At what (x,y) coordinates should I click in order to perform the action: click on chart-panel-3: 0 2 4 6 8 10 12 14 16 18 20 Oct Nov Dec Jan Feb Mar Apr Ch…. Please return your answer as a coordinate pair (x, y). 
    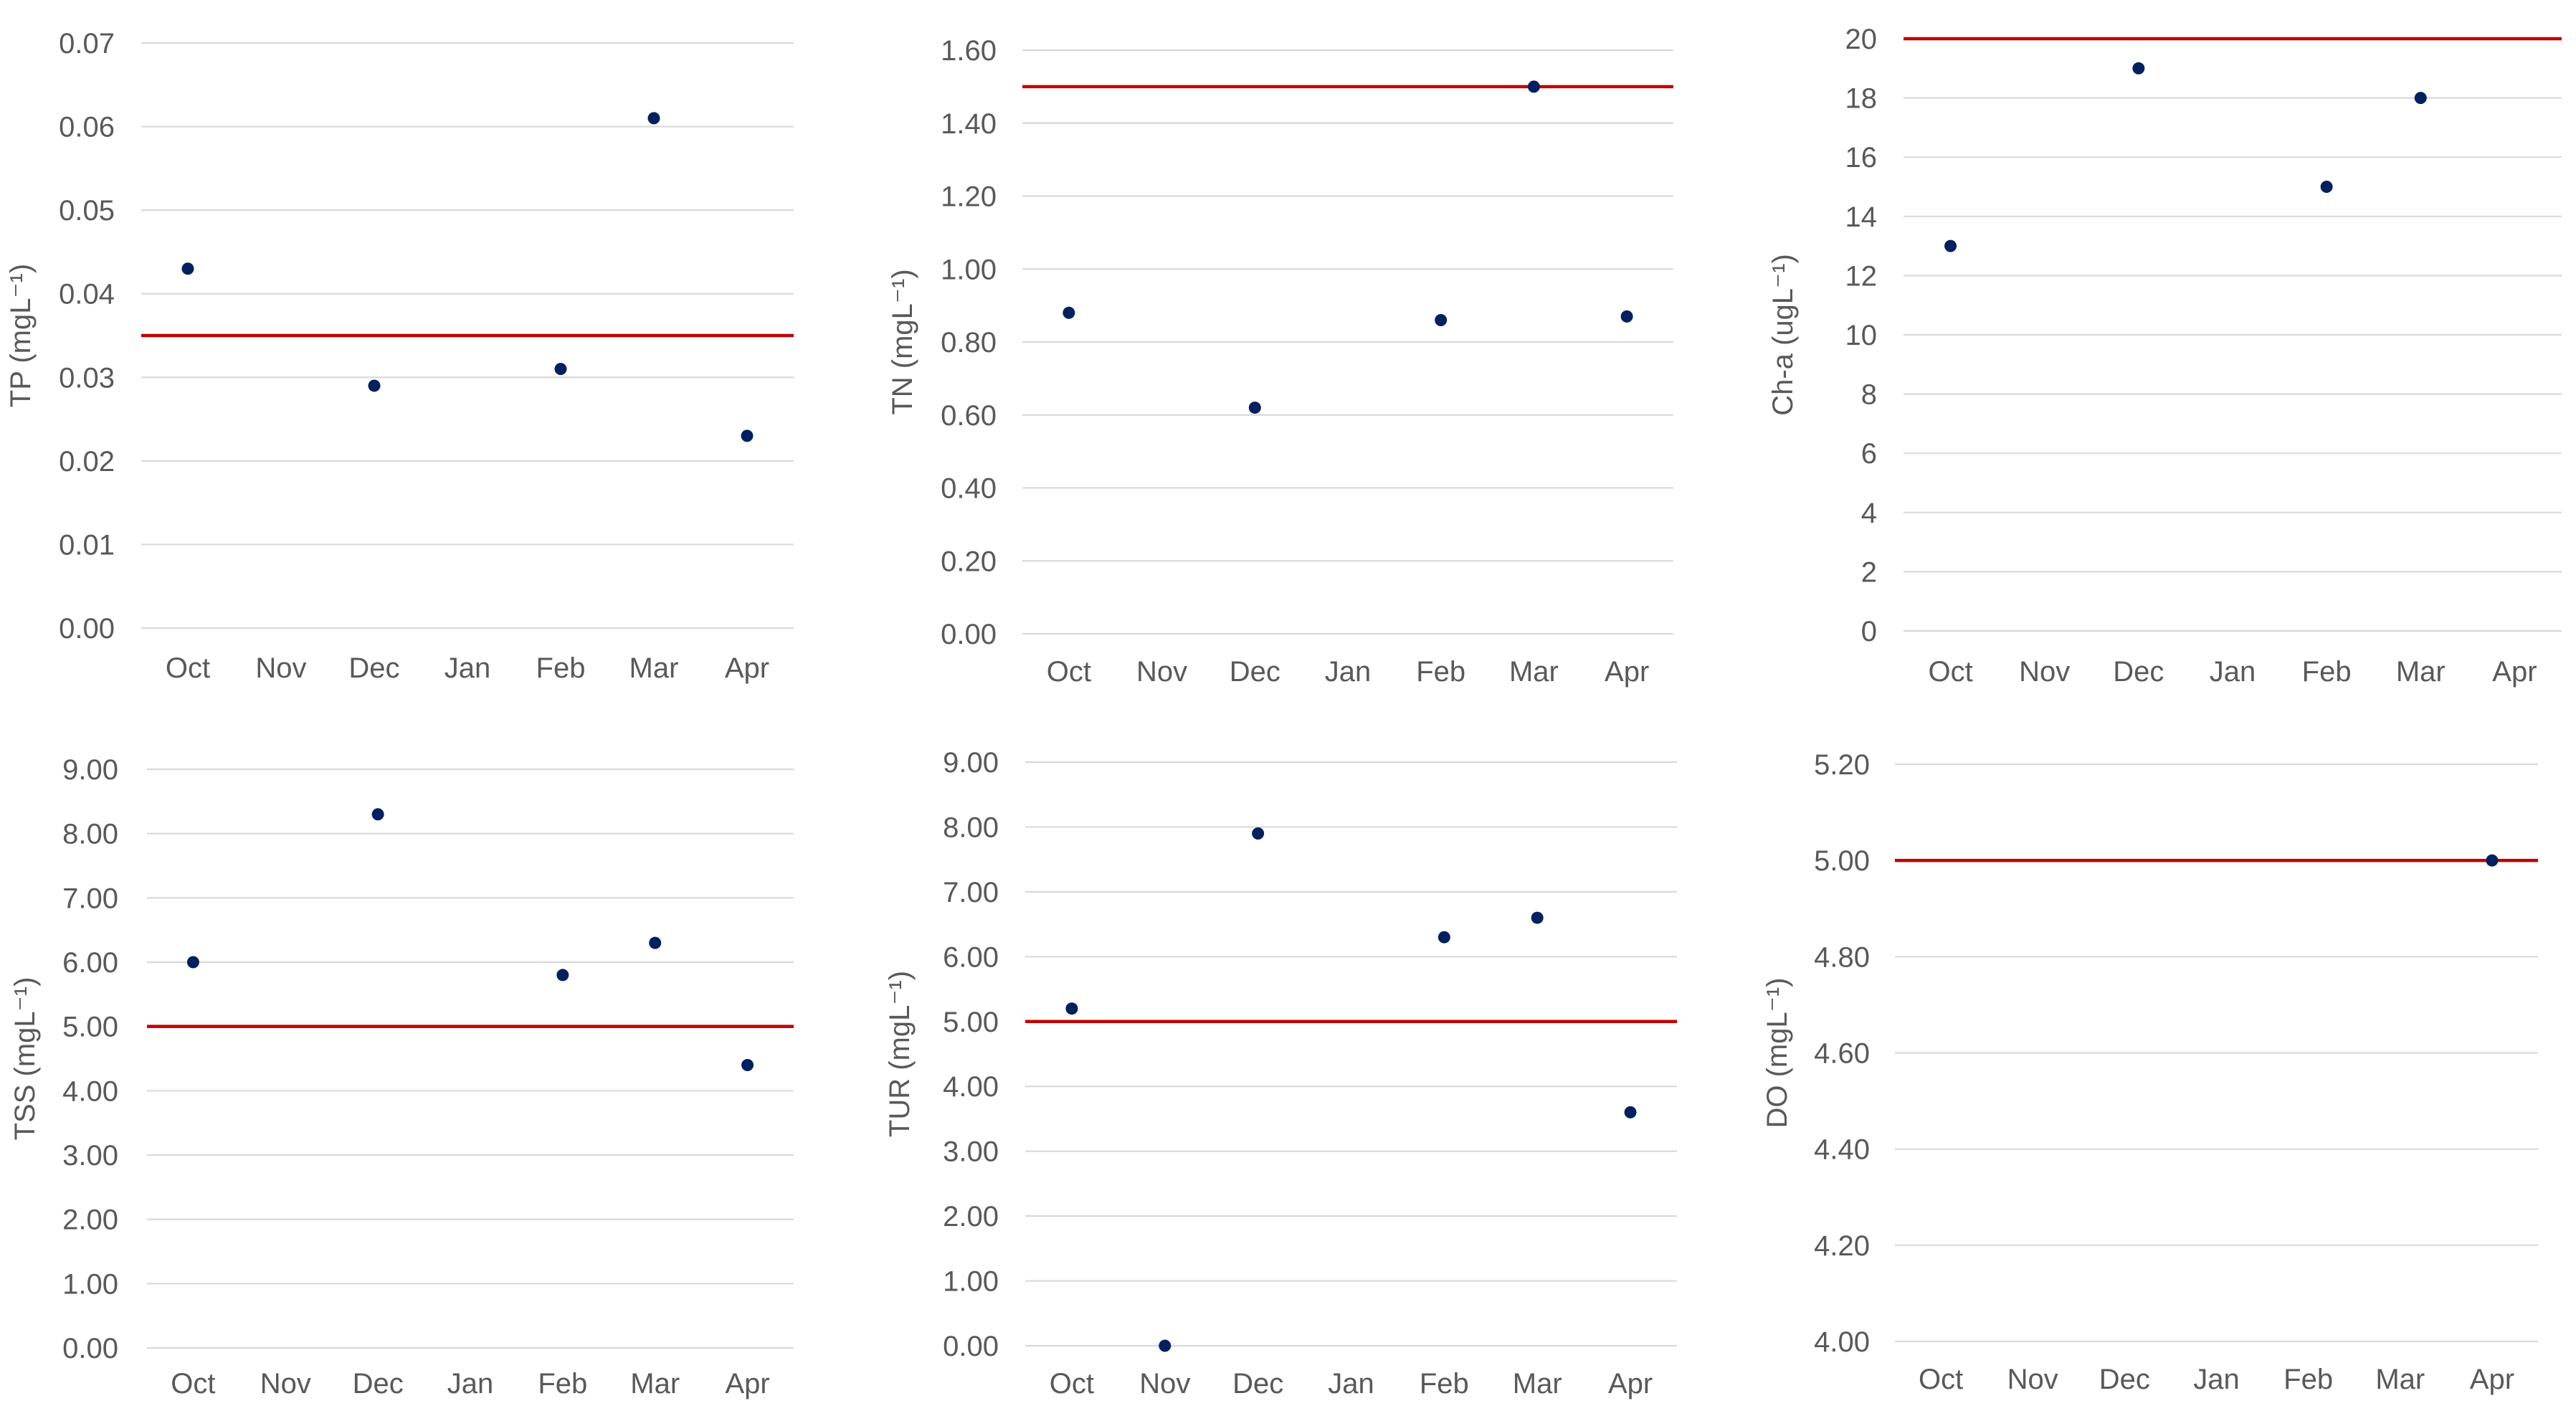
    Looking at the image, I should click on (2164, 356).